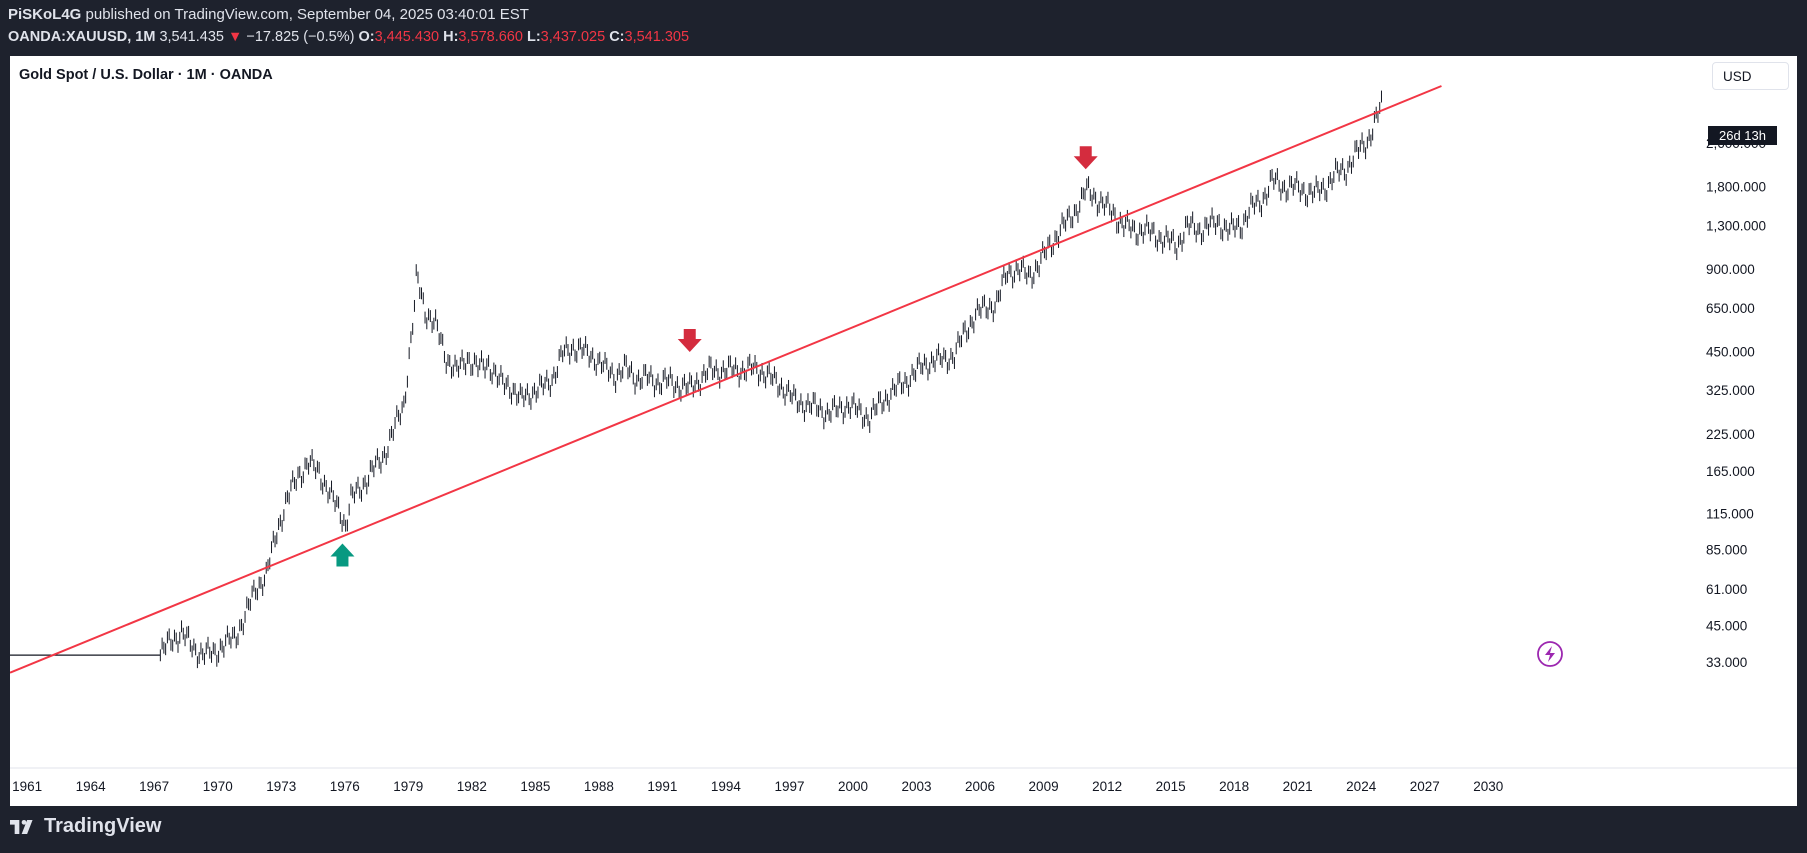 The height and width of the screenshot is (853, 1807). I want to click on tradingview-logo: TradingView, so click(85, 826).